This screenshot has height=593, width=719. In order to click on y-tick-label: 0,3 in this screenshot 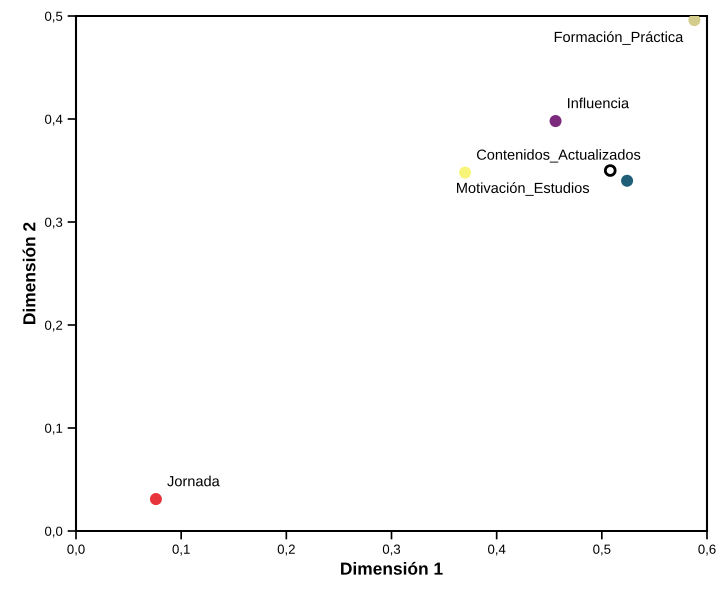, I will do `click(53, 223)`.